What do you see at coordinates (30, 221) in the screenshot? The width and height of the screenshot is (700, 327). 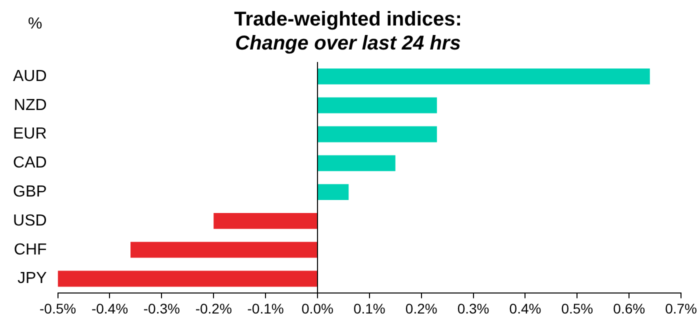 I see `y-tick-label: USD` at bounding box center [30, 221].